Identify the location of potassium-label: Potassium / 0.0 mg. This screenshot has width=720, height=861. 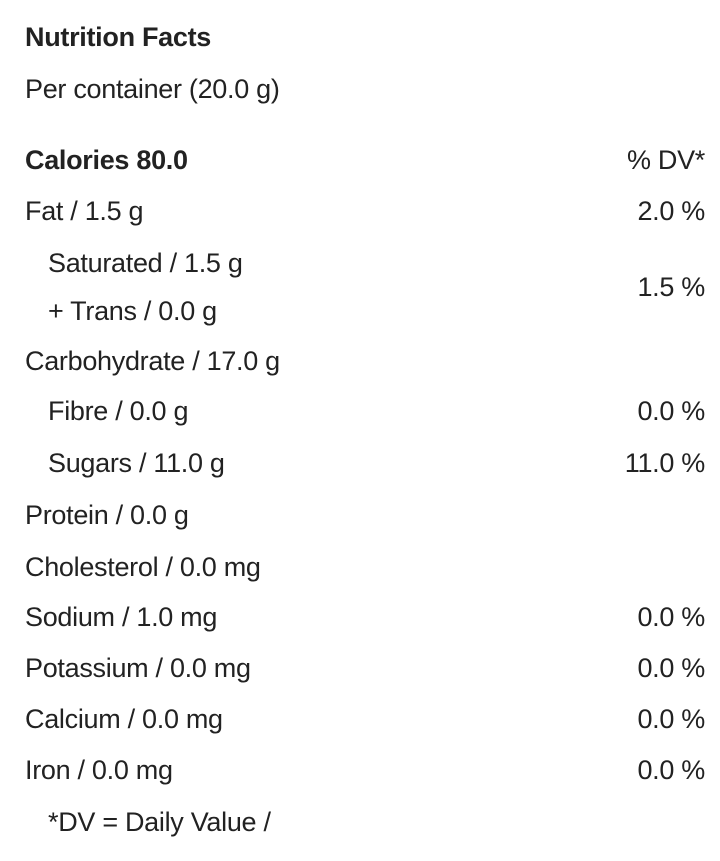
(138, 668).